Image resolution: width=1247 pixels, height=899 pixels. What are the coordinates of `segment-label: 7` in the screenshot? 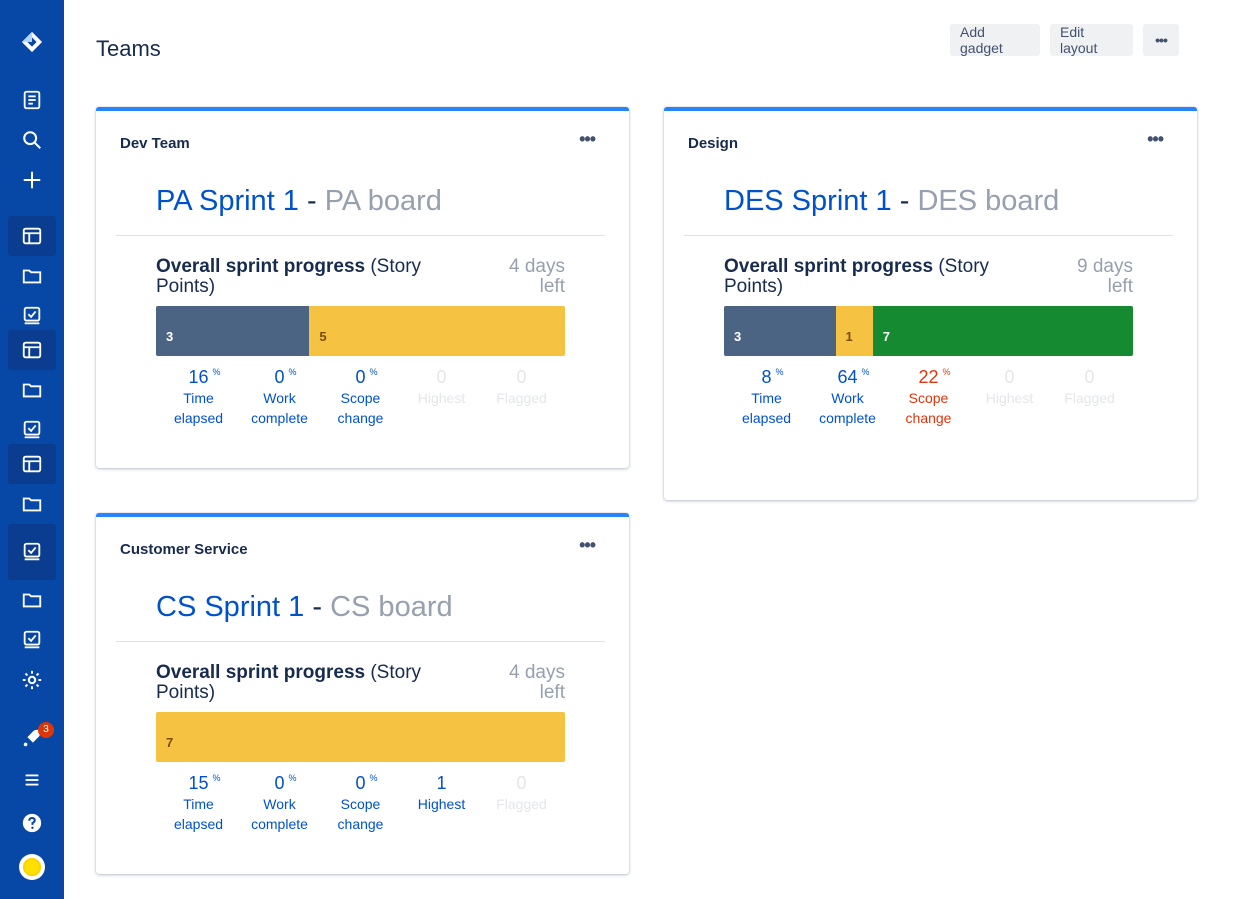 It's located at (886, 336).